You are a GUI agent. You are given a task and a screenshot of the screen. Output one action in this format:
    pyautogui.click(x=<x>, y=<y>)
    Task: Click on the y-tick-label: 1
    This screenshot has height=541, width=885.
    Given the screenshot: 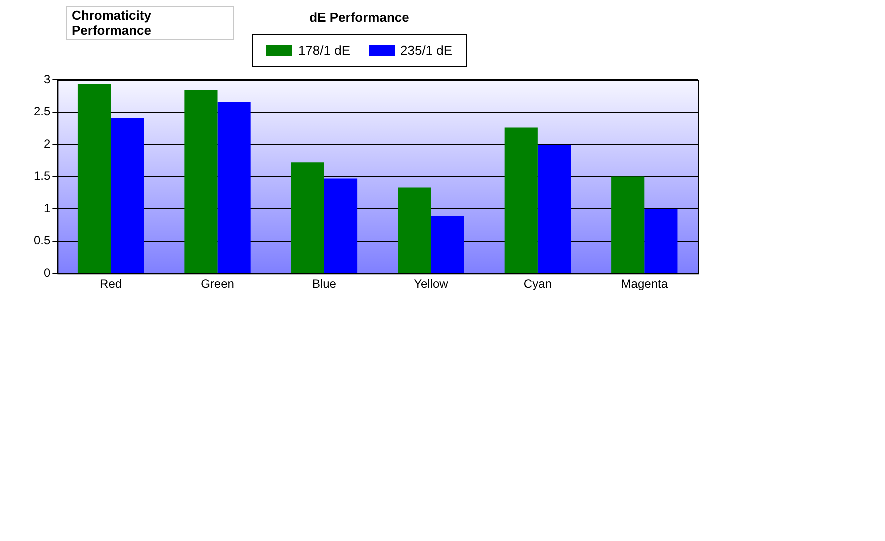 What is the action you would take?
    pyautogui.click(x=47, y=208)
    